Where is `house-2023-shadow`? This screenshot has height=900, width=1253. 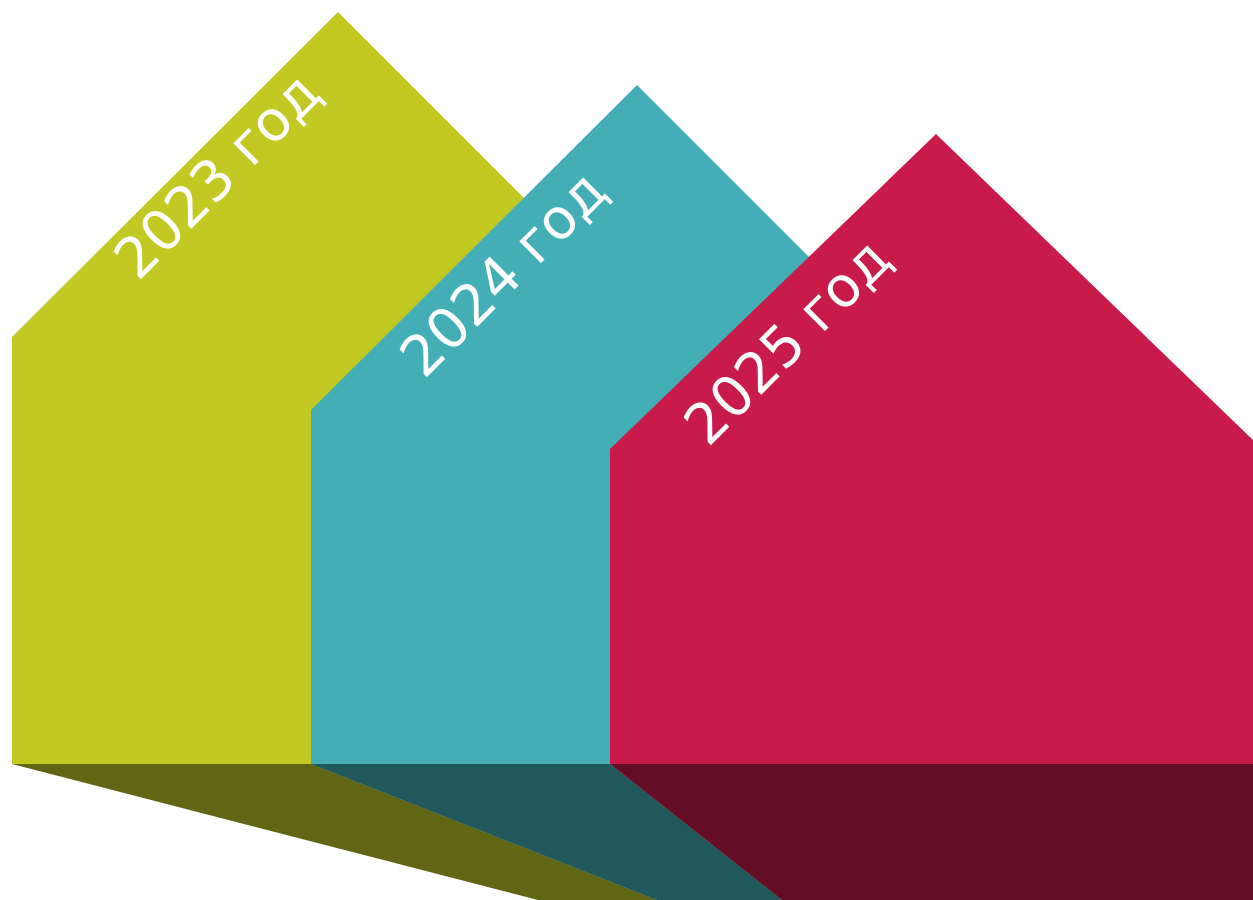 house-2023-shadow is located at coordinates (334, 832).